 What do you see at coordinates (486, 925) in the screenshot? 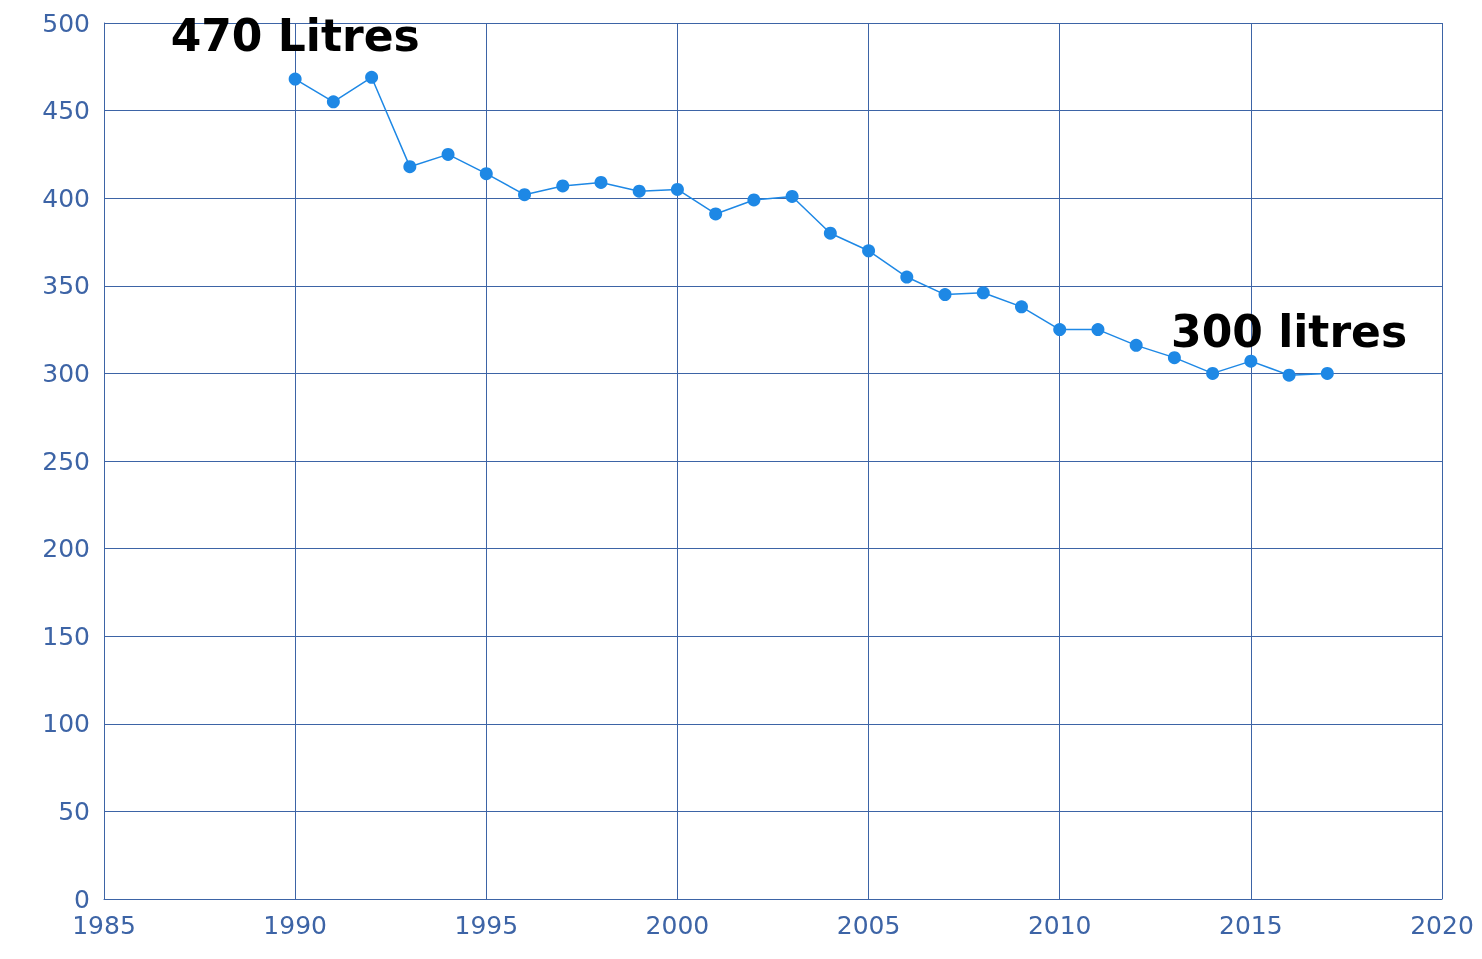
I see `x-tick-label: 1995` at bounding box center [486, 925].